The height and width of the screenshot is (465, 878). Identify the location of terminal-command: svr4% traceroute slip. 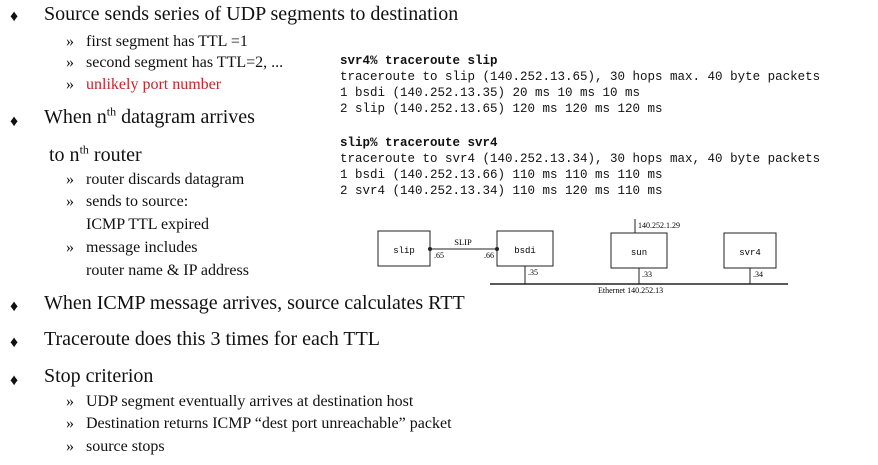
(419, 61).